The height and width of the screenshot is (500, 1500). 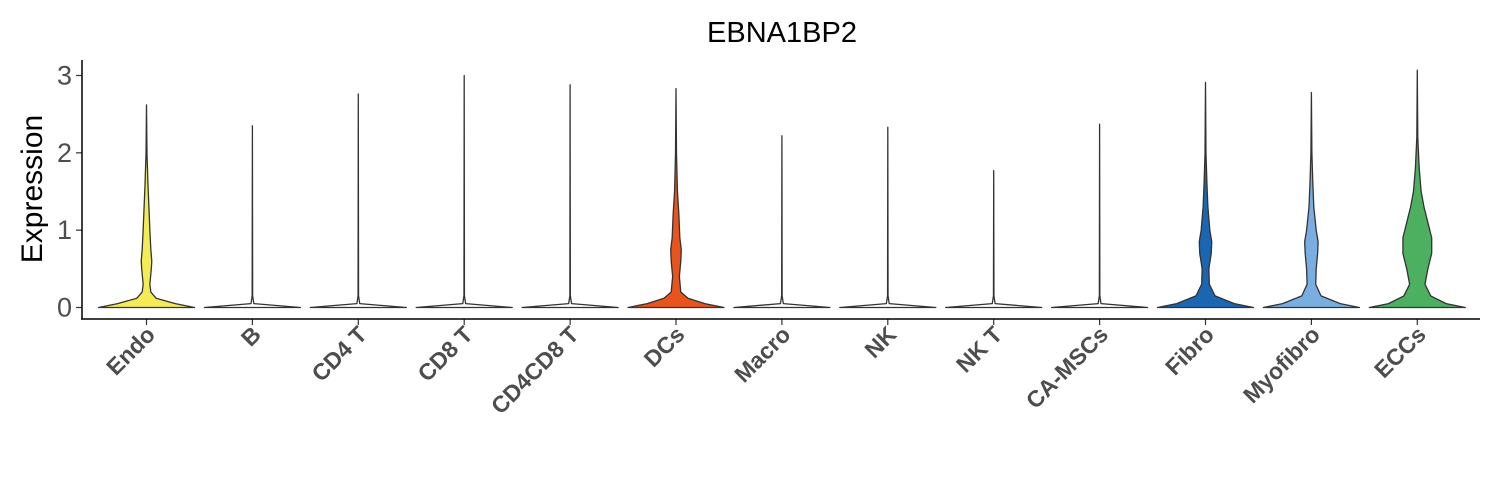 What do you see at coordinates (69, 192) in the screenshot?
I see `y-axis: 0 1 2 3` at bounding box center [69, 192].